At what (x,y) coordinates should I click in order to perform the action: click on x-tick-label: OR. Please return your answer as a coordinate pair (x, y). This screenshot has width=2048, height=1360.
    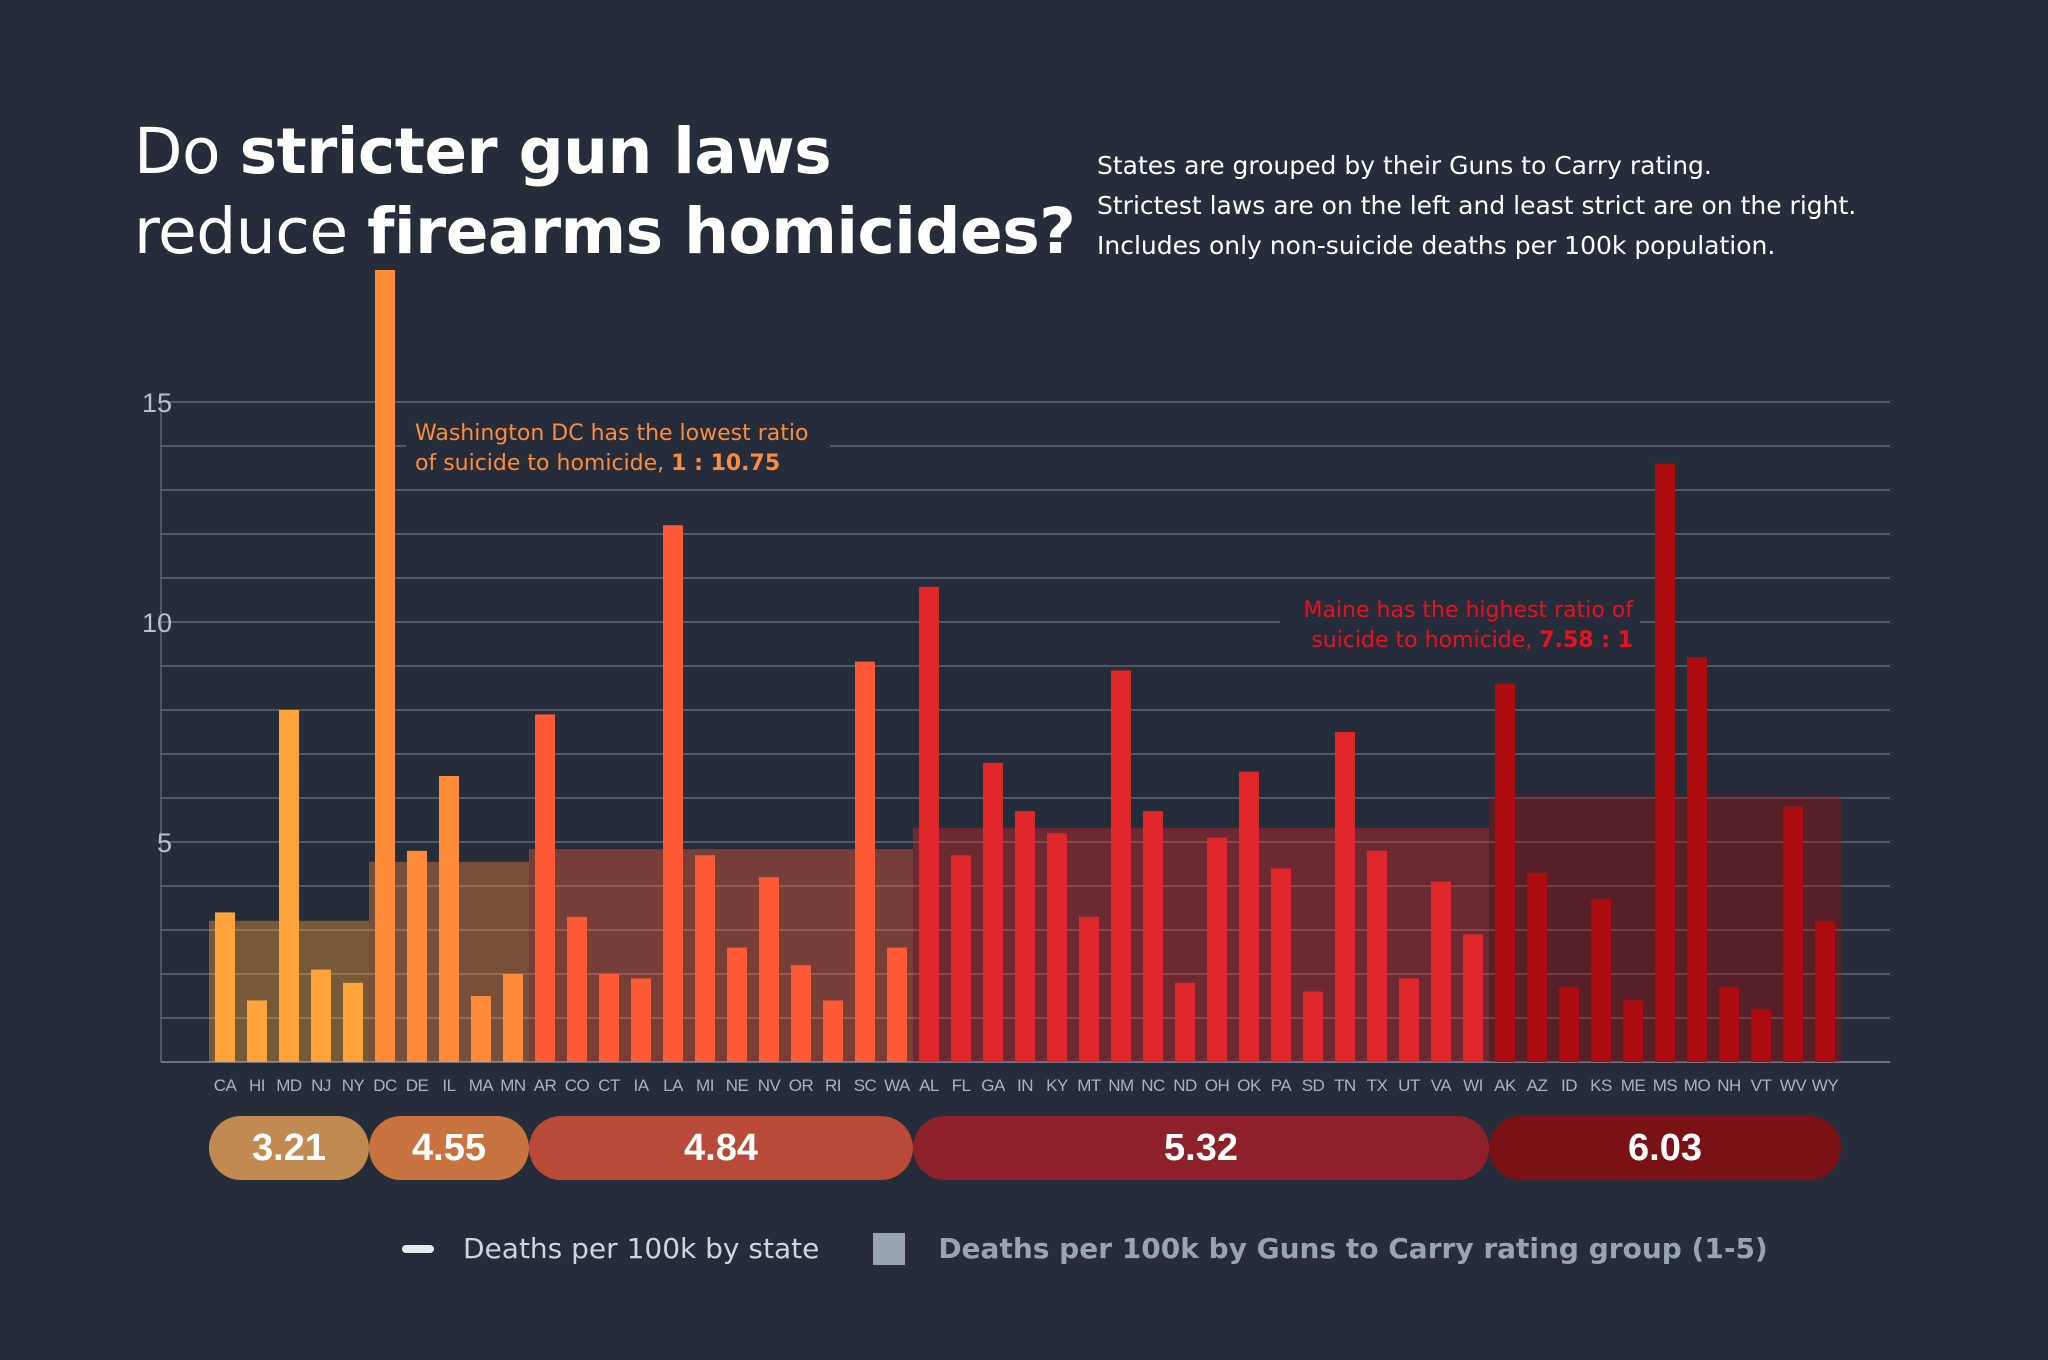
    Looking at the image, I should click on (801, 1085).